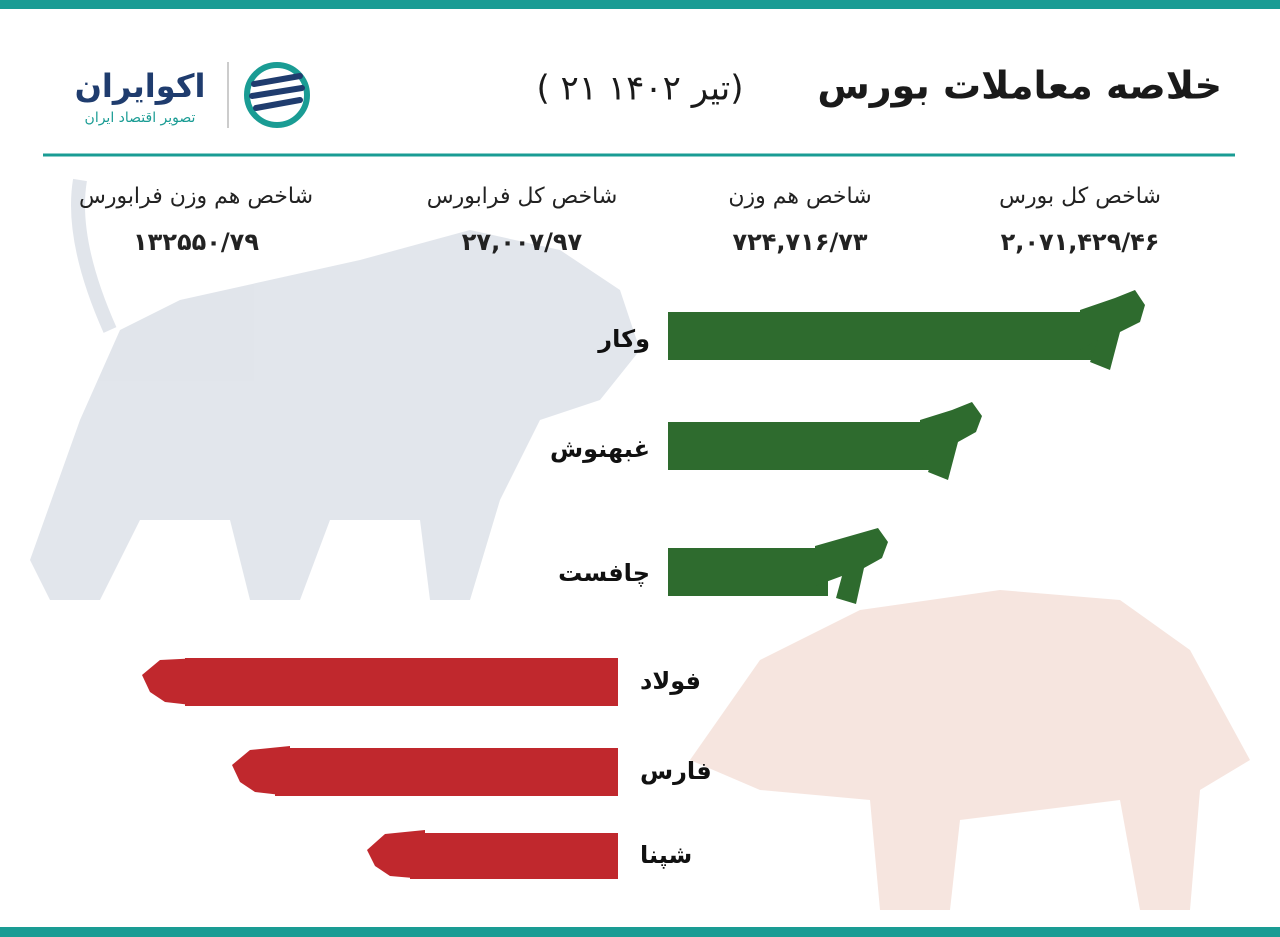  Describe the element at coordinates (522, 242) in the screenshot. I see `index-value: ۲۷,۰۰۷/۹۷` at that location.